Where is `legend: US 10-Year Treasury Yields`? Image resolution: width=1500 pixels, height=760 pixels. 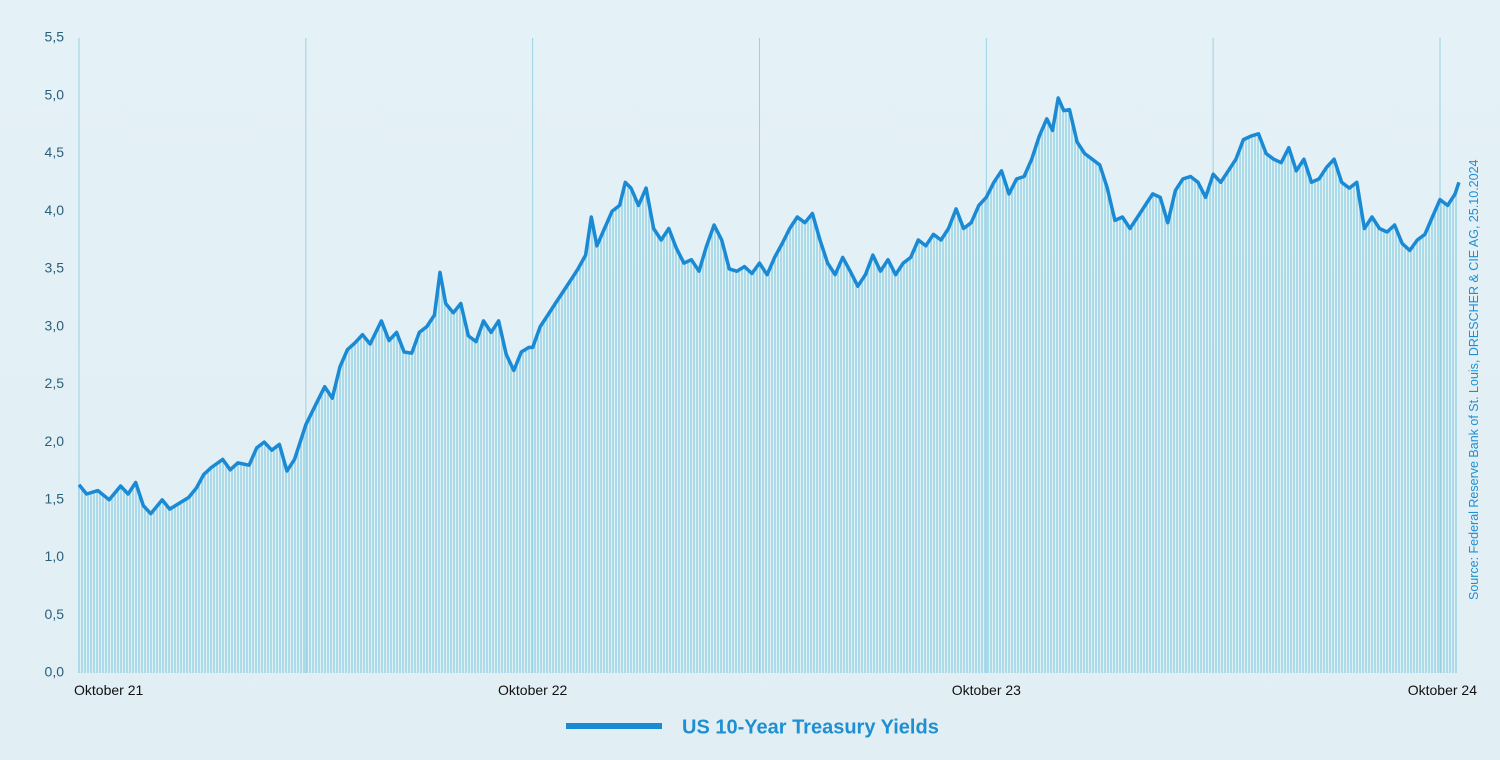
legend: US 10-Year Treasury Yields is located at coordinates (752, 727).